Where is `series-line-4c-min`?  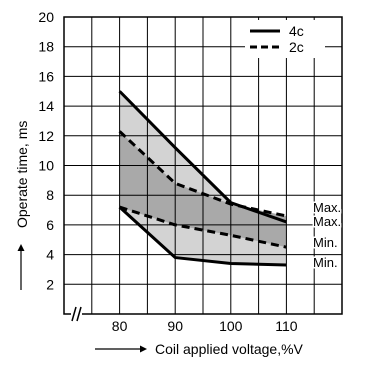 series-line-4c-min is located at coordinates (202, 236).